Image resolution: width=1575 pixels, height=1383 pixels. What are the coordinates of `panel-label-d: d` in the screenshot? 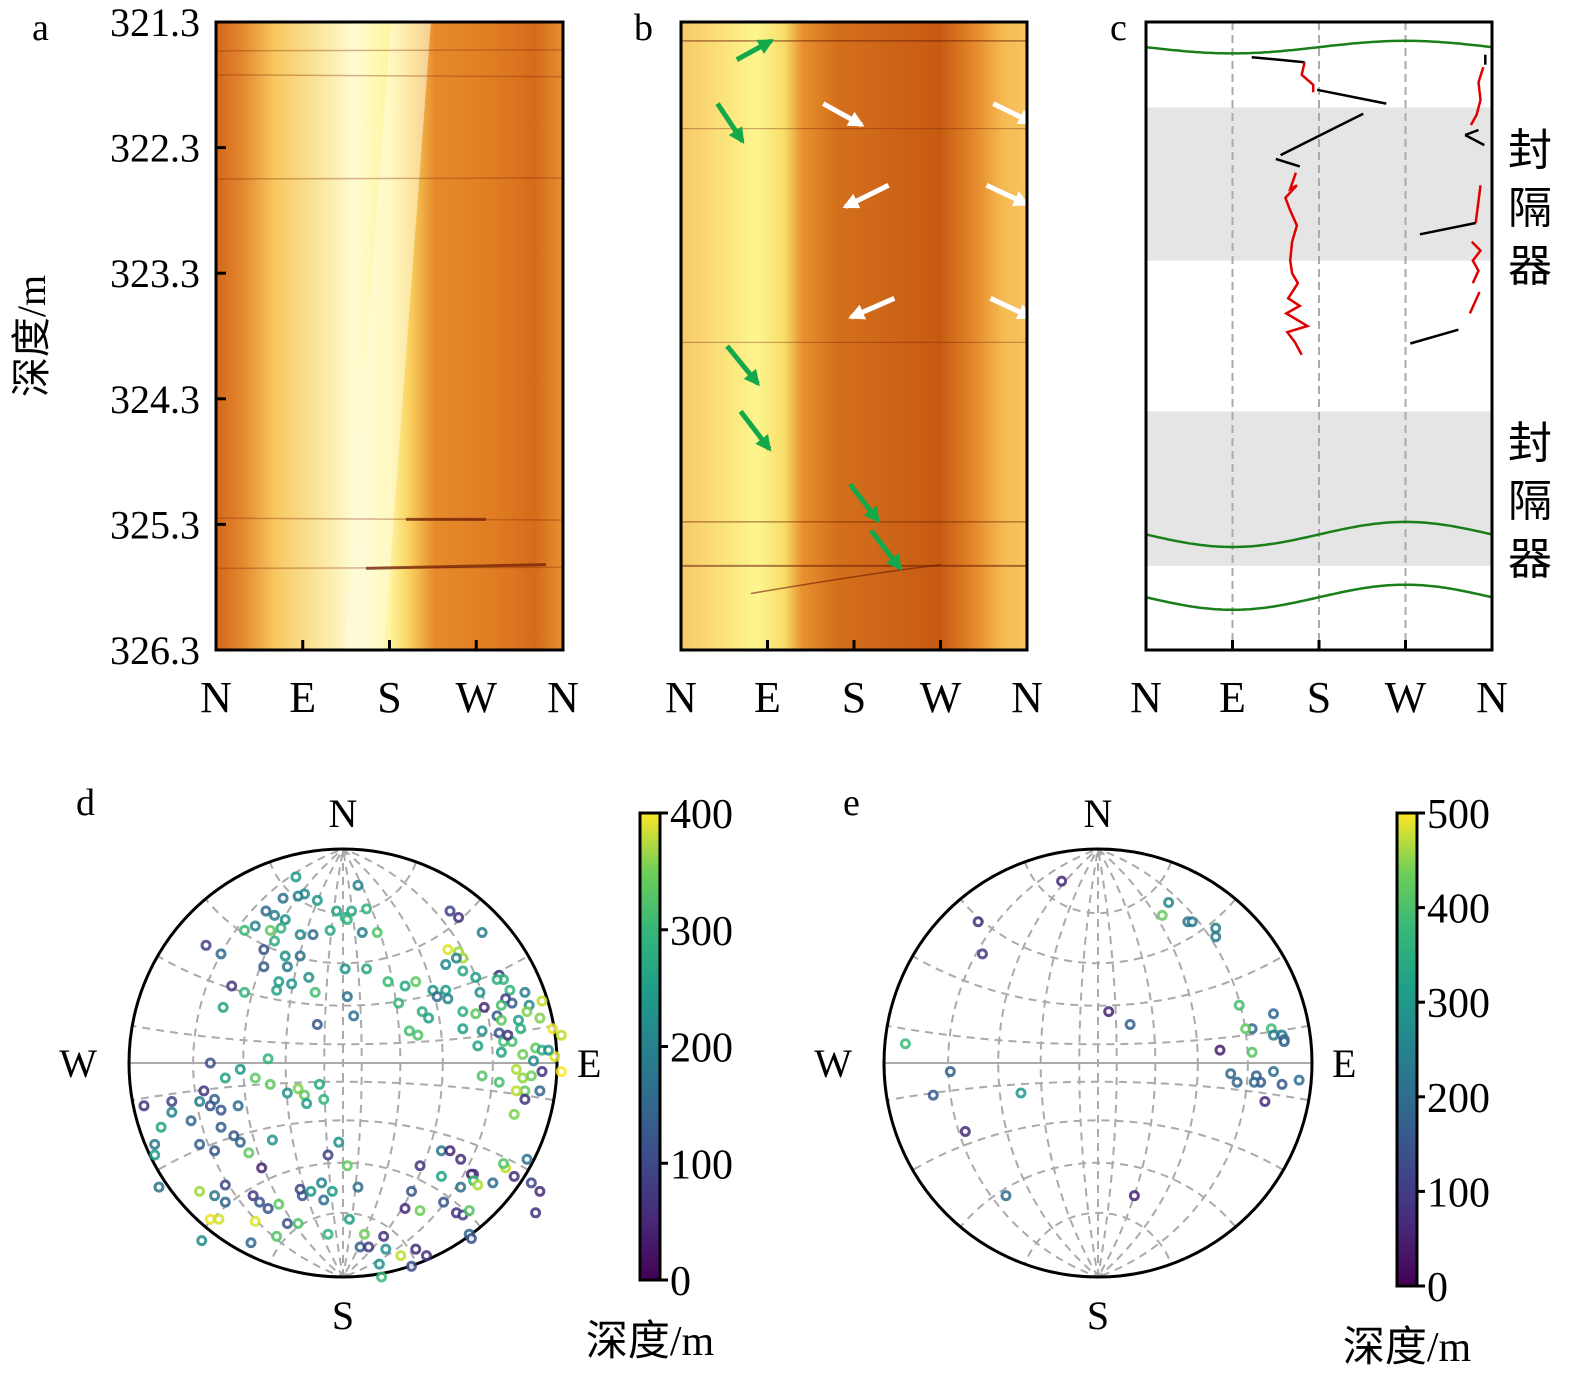 It's located at (85, 803).